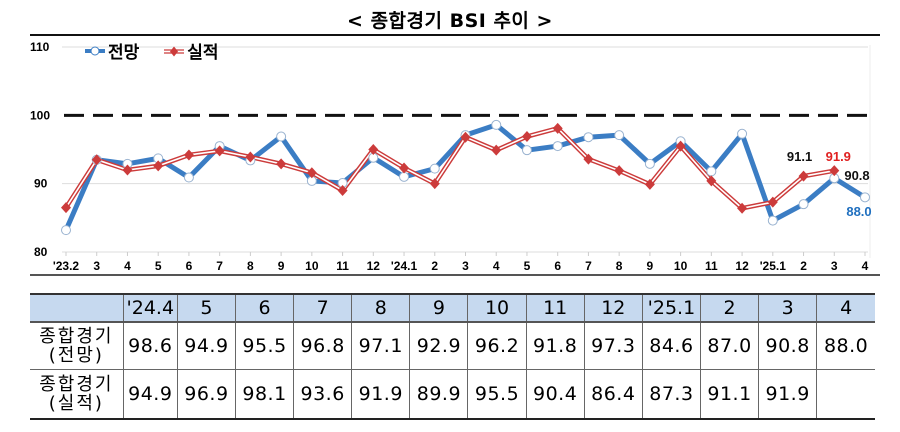 The image size is (900, 432). Describe the element at coordinates (671, 308) in the screenshot. I see `table-col-header: '25.1` at that location.